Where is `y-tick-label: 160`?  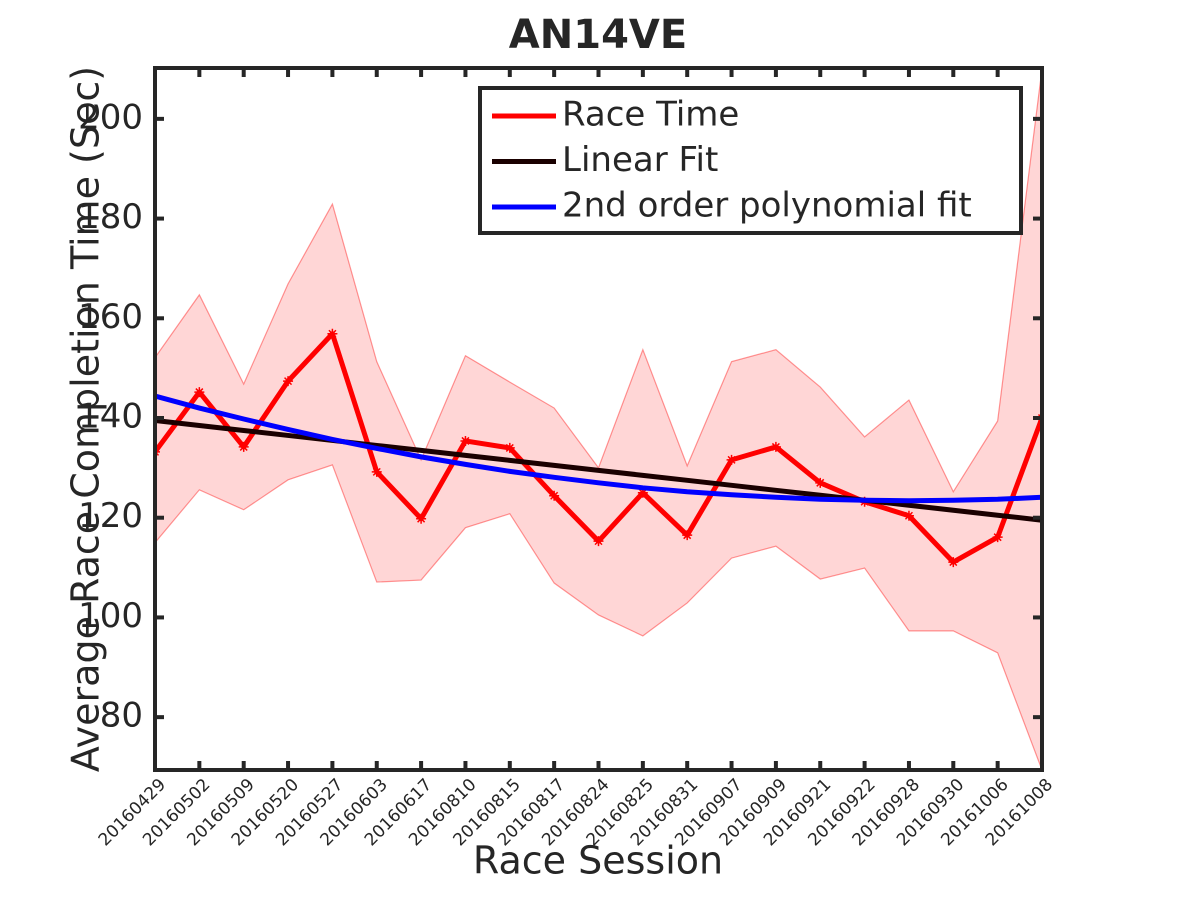
y-tick-label: 160 is located at coordinates (110, 317).